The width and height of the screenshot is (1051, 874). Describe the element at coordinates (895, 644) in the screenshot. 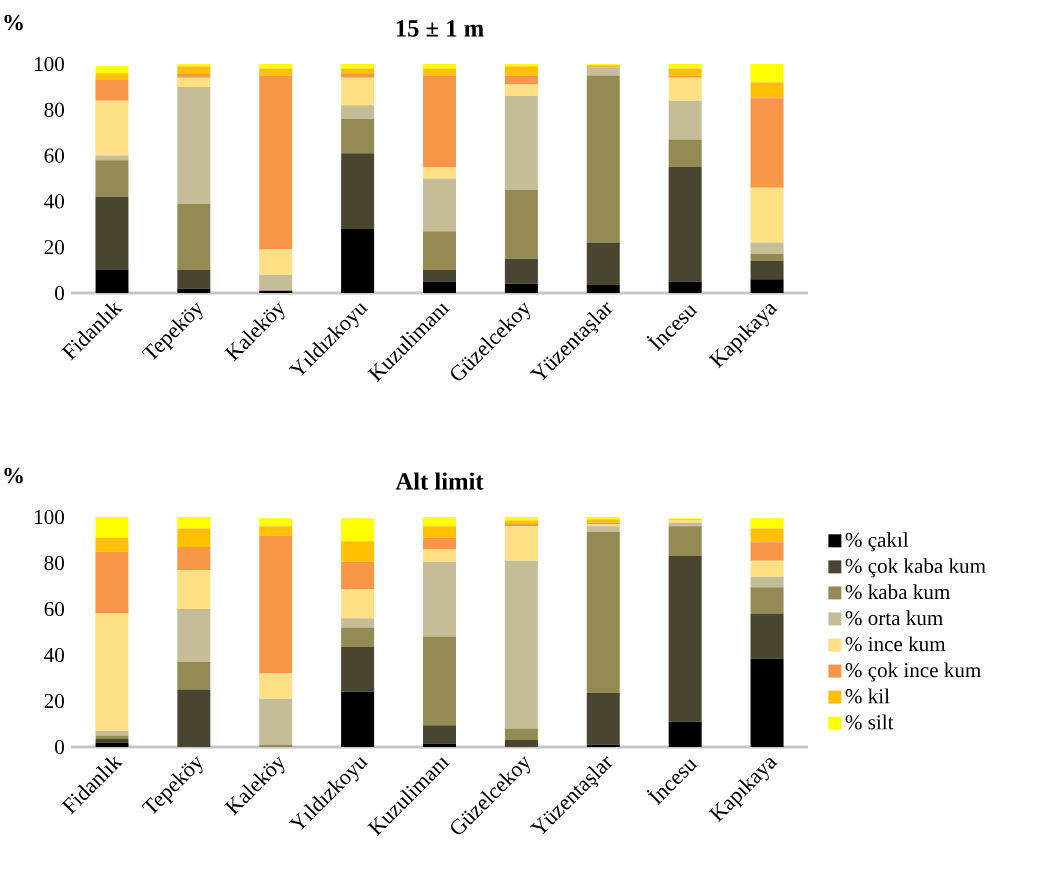

I see `legend-label: % ince kum` at that location.